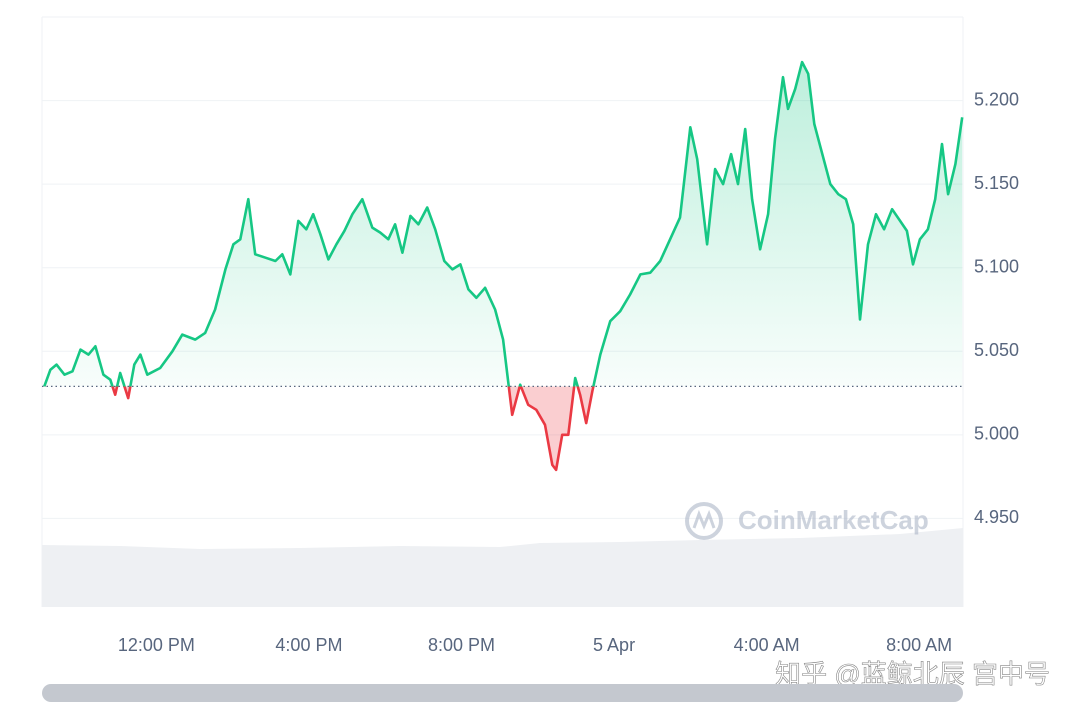  I want to click on y-tick-label: 5.200, so click(996, 99).